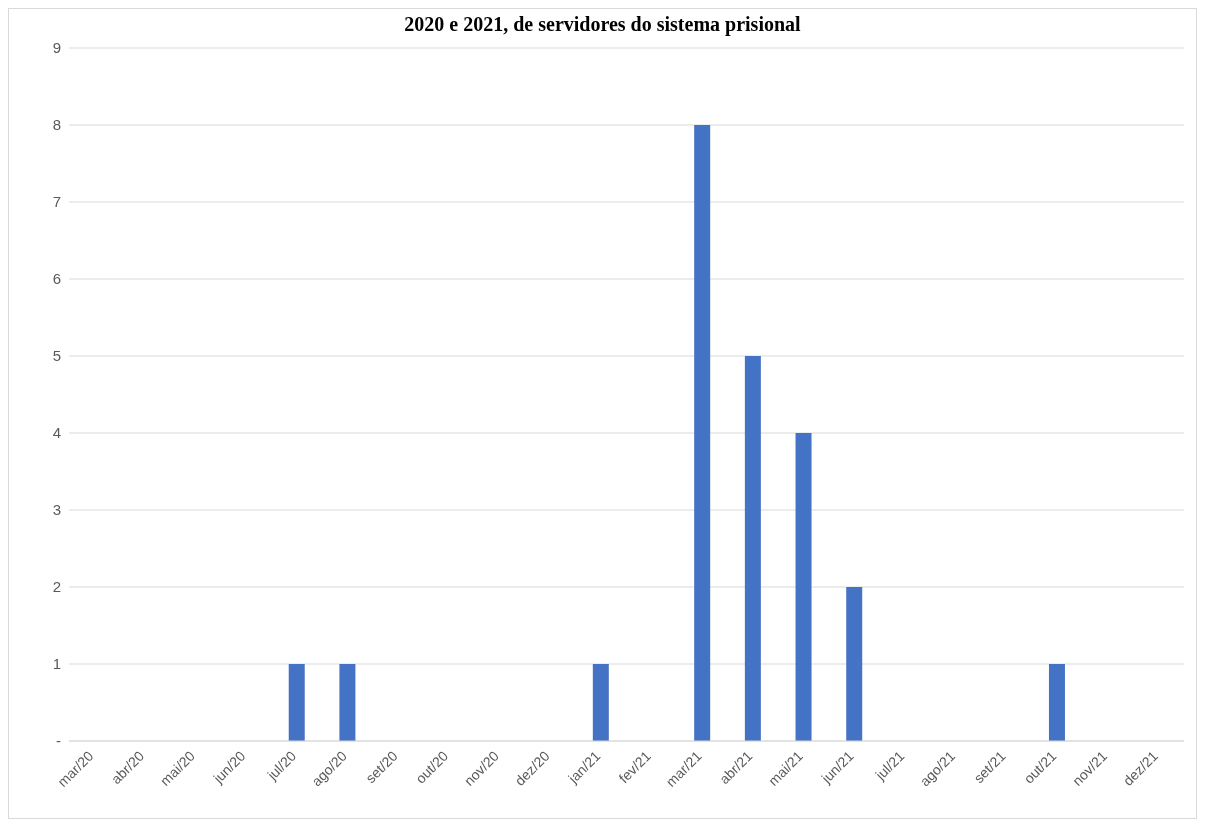  Describe the element at coordinates (56, 125) in the screenshot. I see `y-tick-label: 8` at that location.